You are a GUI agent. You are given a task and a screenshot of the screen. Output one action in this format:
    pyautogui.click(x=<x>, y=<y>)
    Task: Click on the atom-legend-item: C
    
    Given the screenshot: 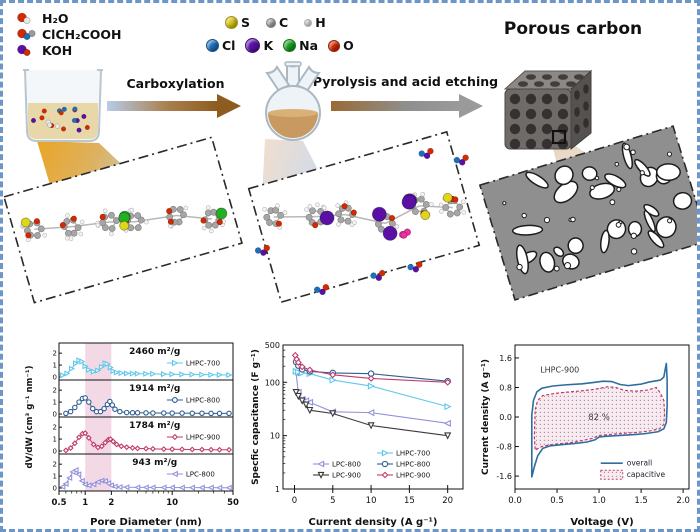 What is the action you would take?
    pyautogui.click(x=277, y=22)
    